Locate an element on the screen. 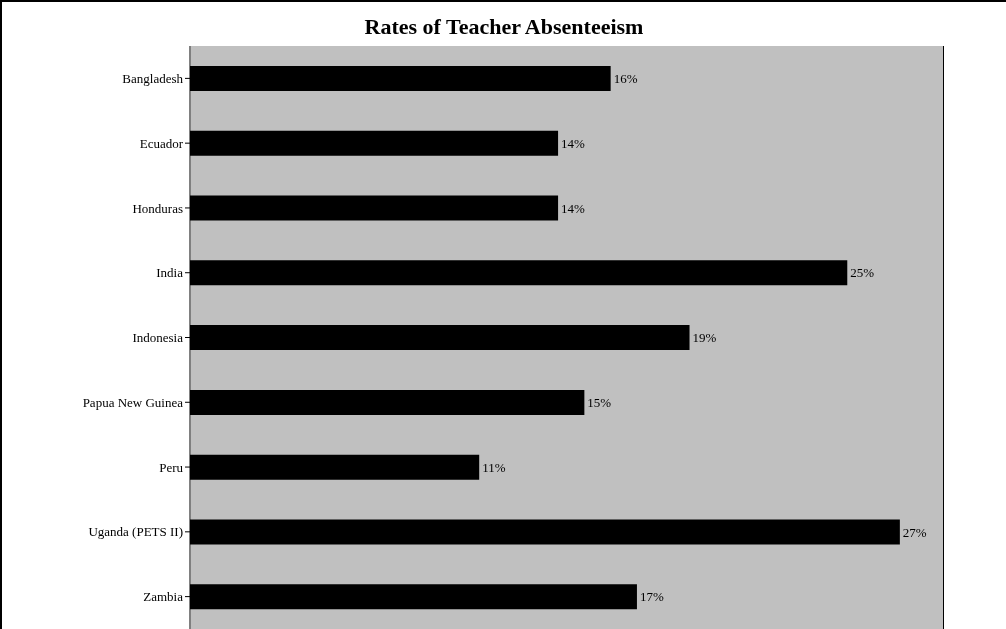 Image resolution: width=1006 pixels, height=629 pixels. y-tick-label: Honduras is located at coordinates (157, 208).